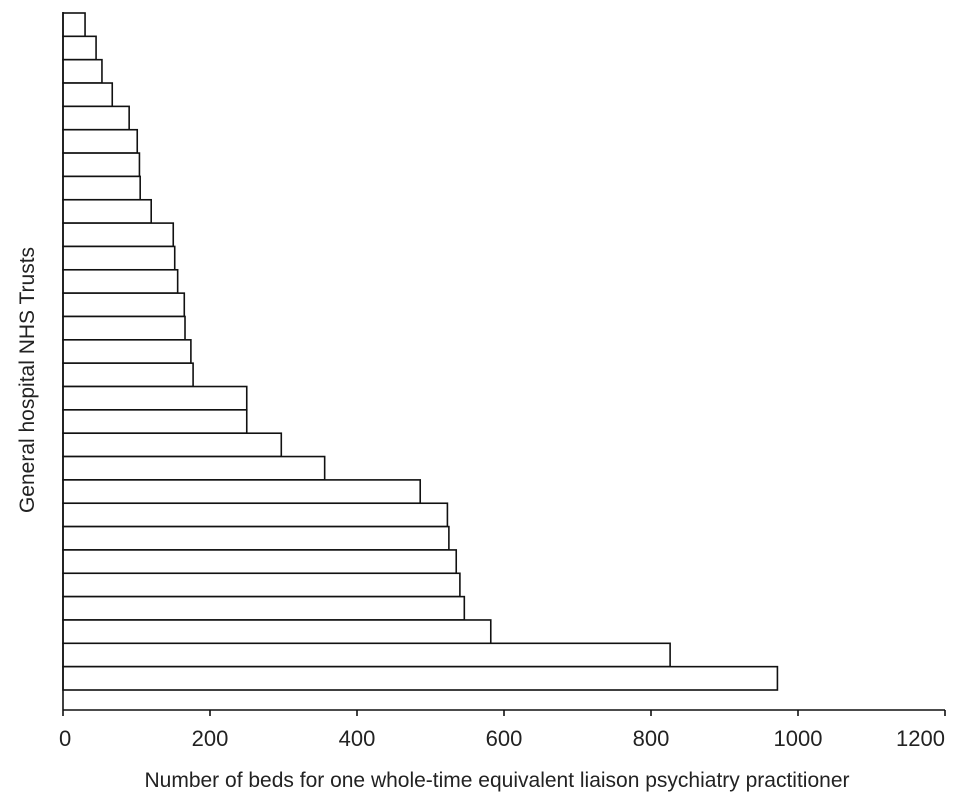  Describe the element at coordinates (504, 738) in the screenshot. I see `x-tick-label: 600` at that location.